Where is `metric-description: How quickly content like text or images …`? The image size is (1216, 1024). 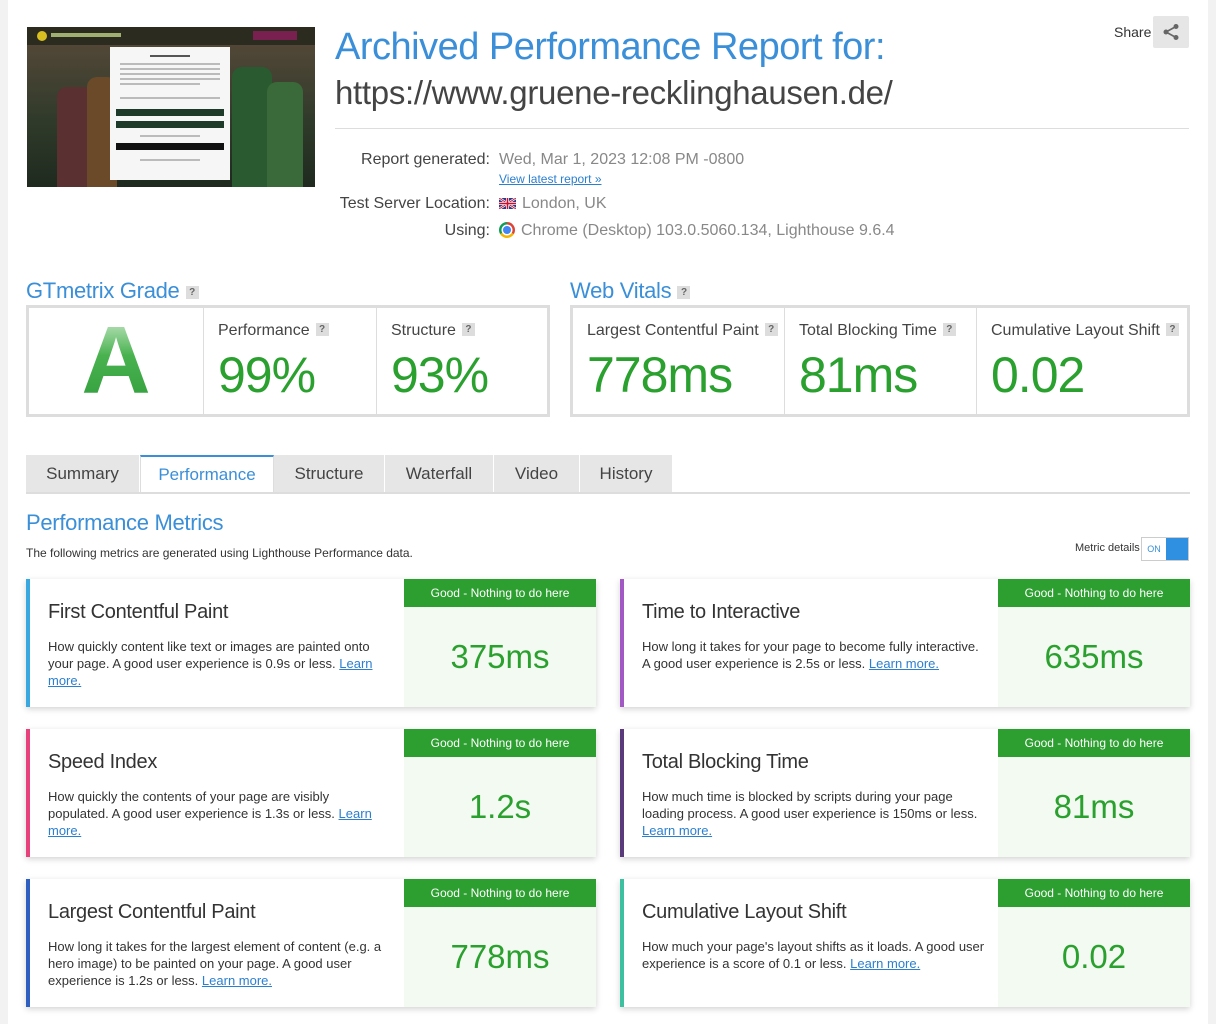 metric-description: How quickly content like text or images … is located at coordinates (210, 663).